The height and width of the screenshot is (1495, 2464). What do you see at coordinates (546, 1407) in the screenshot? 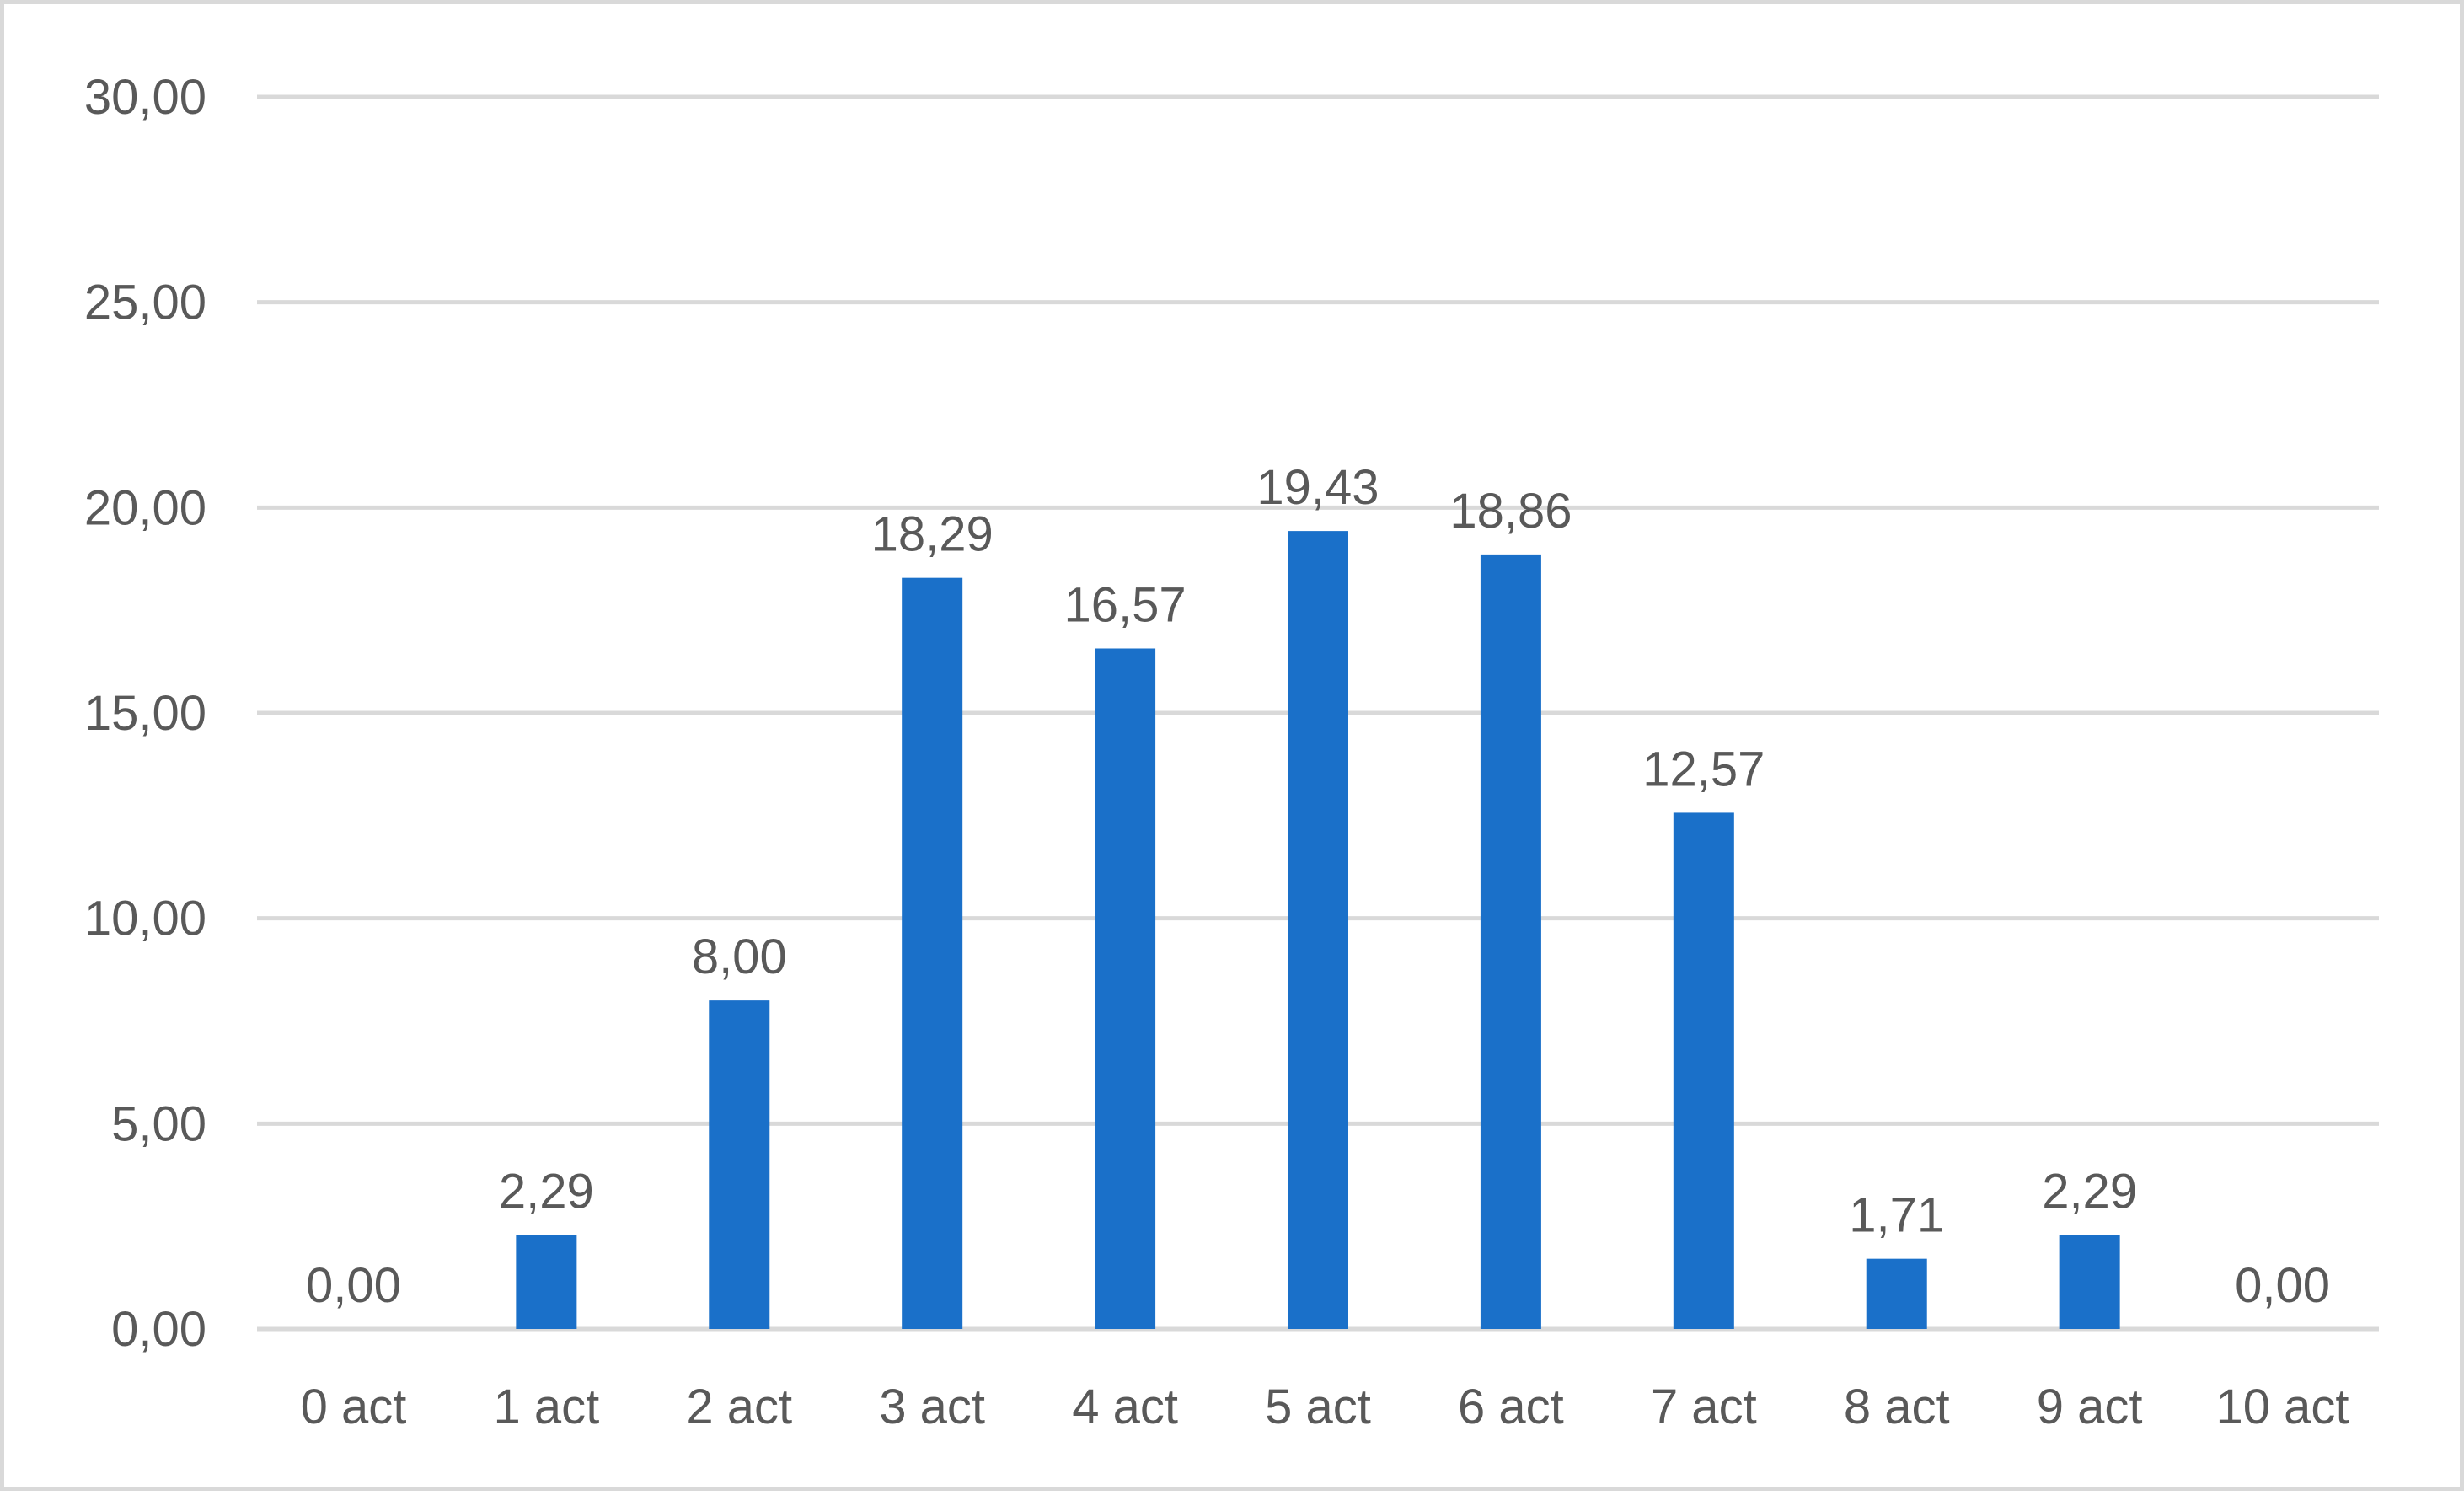
I see `x-tick-label: 1 act` at bounding box center [546, 1407].